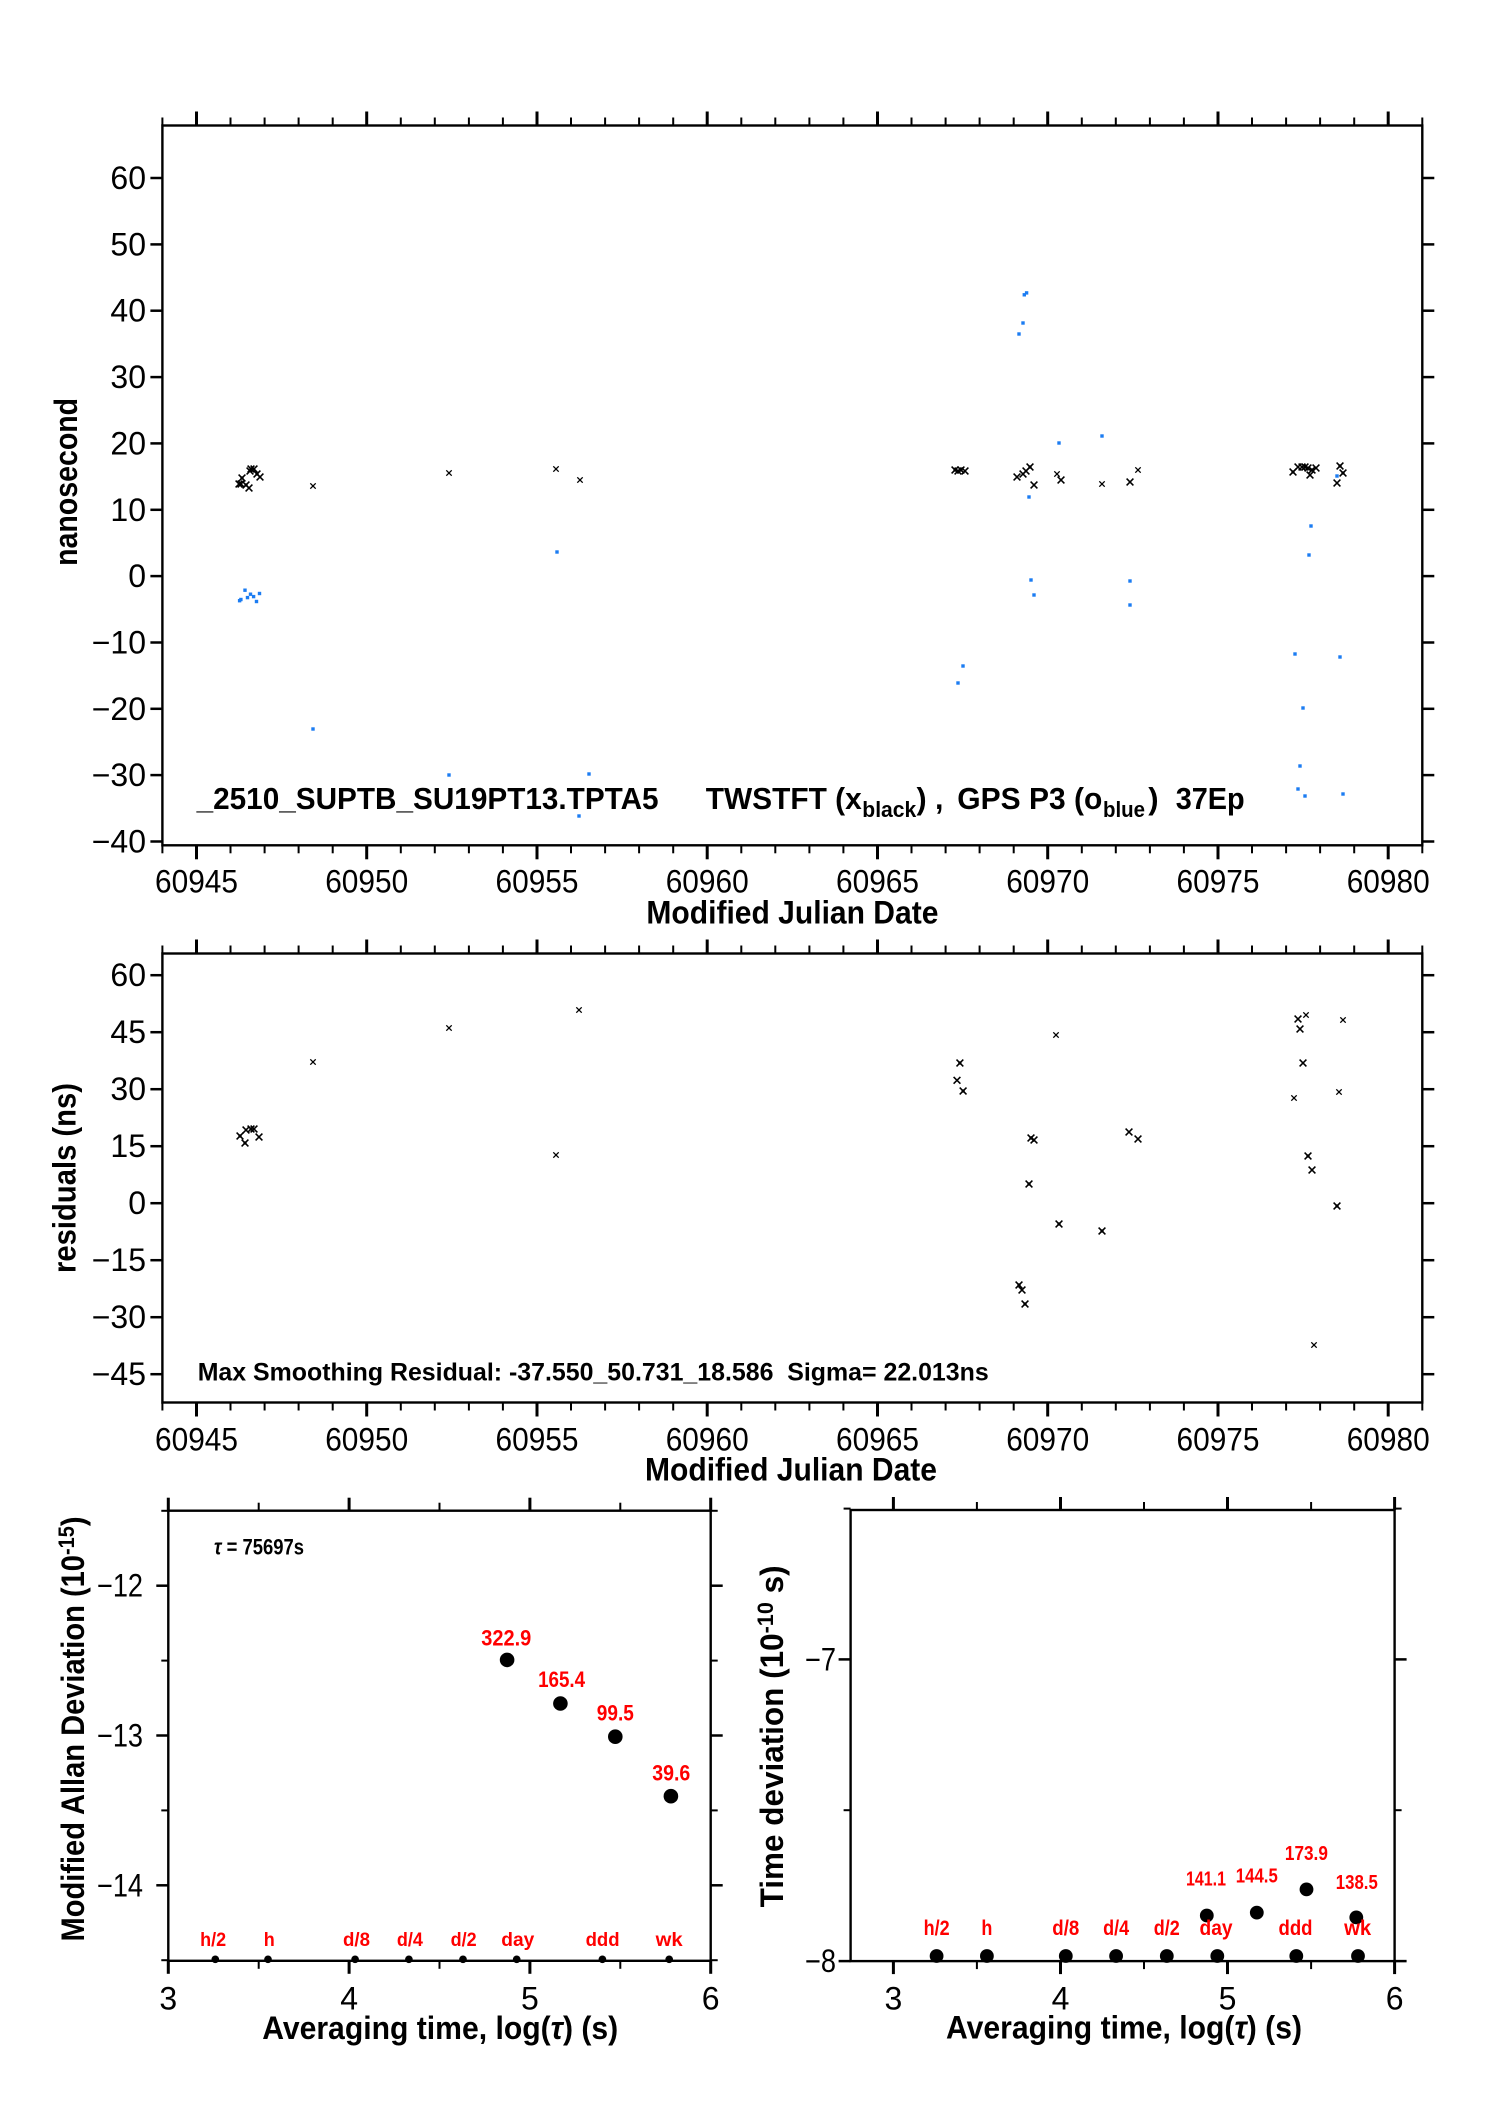 The height and width of the screenshot is (2105, 1488). I want to click on svg-text: 141.1, so click(1206, 1880).